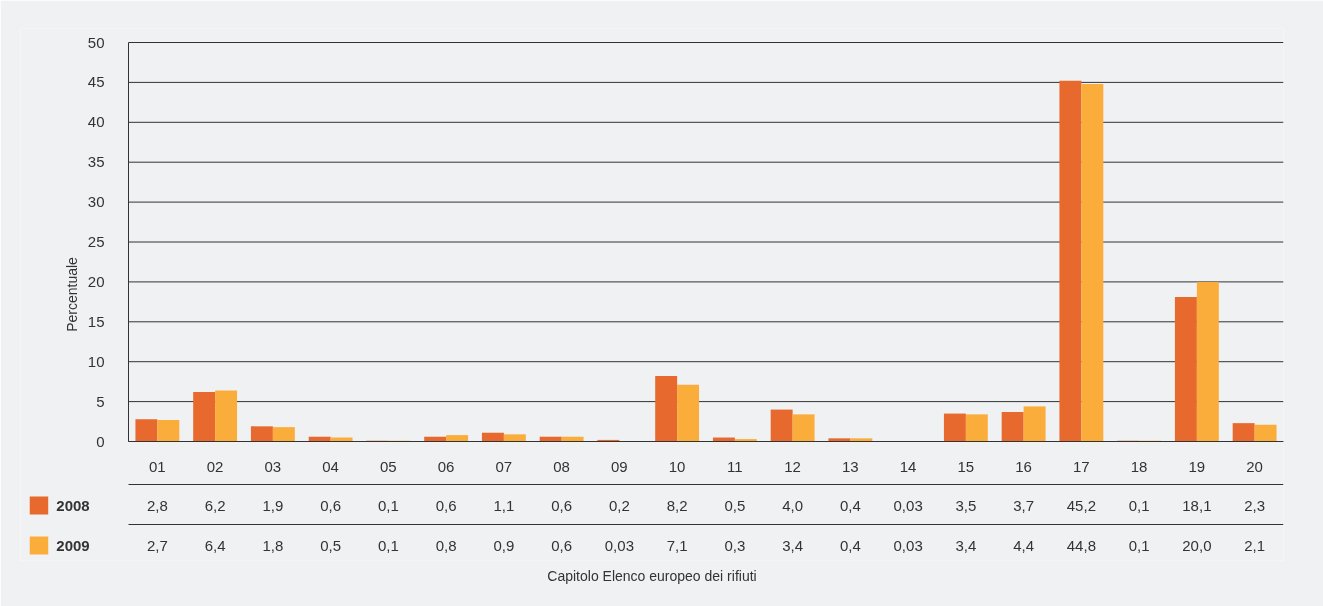 Image resolution: width=1323 pixels, height=606 pixels. What do you see at coordinates (1023, 466) in the screenshot?
I see `x-tick-label: 16` at bounding box center [1023, 466].